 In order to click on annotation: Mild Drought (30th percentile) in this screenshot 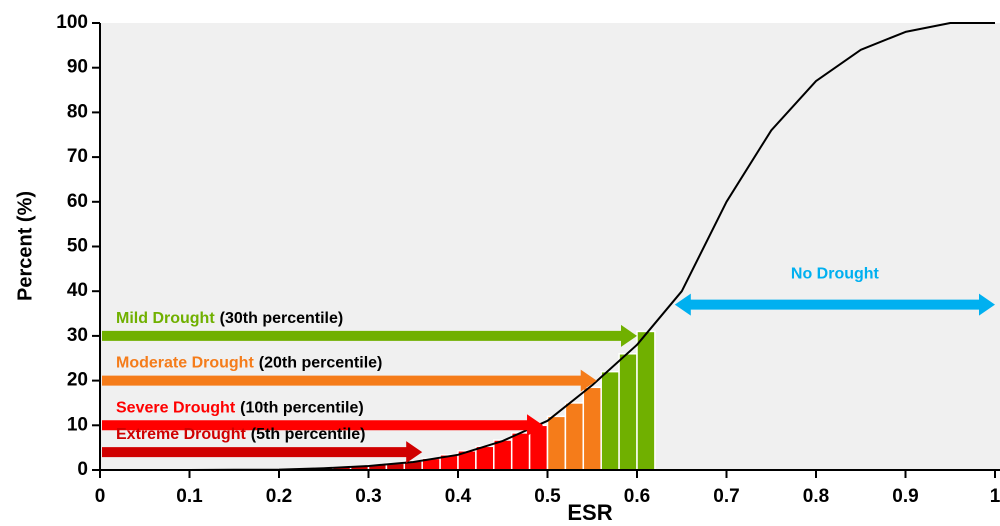, I will do `click(229, 318)`.